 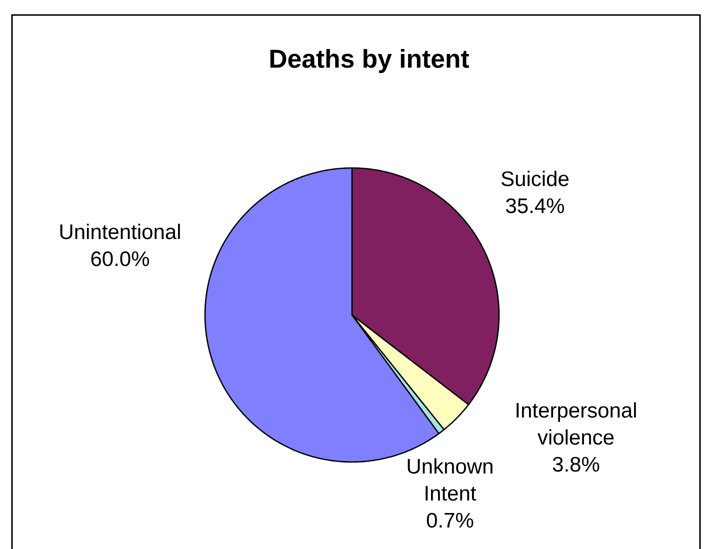 What do you see at coordinates (370, 61) in the screenshot?
I see `chart-title: Deaths by intent` at bounding box center [370, 61].